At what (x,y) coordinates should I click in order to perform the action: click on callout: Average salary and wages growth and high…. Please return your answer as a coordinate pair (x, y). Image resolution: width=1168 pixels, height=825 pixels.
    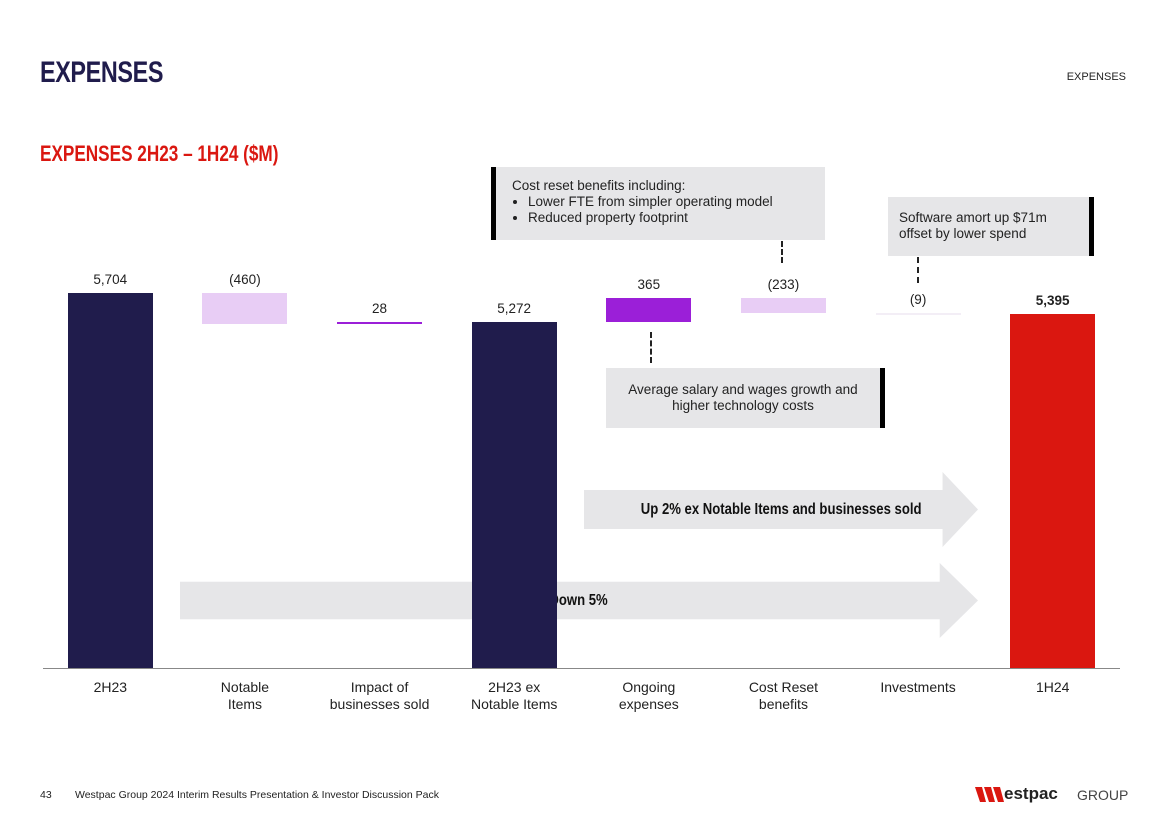
    Looking at the image, I should click on (745, 398).